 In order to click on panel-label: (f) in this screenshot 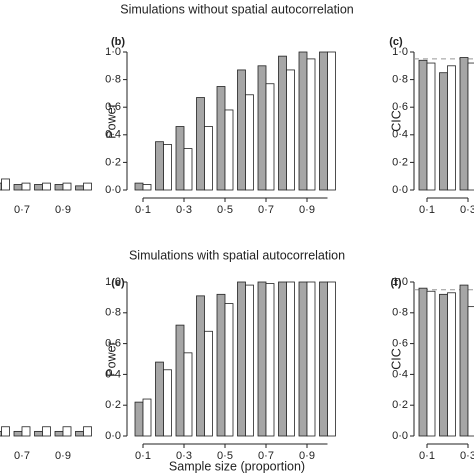, I will do `click(396, 283)`.